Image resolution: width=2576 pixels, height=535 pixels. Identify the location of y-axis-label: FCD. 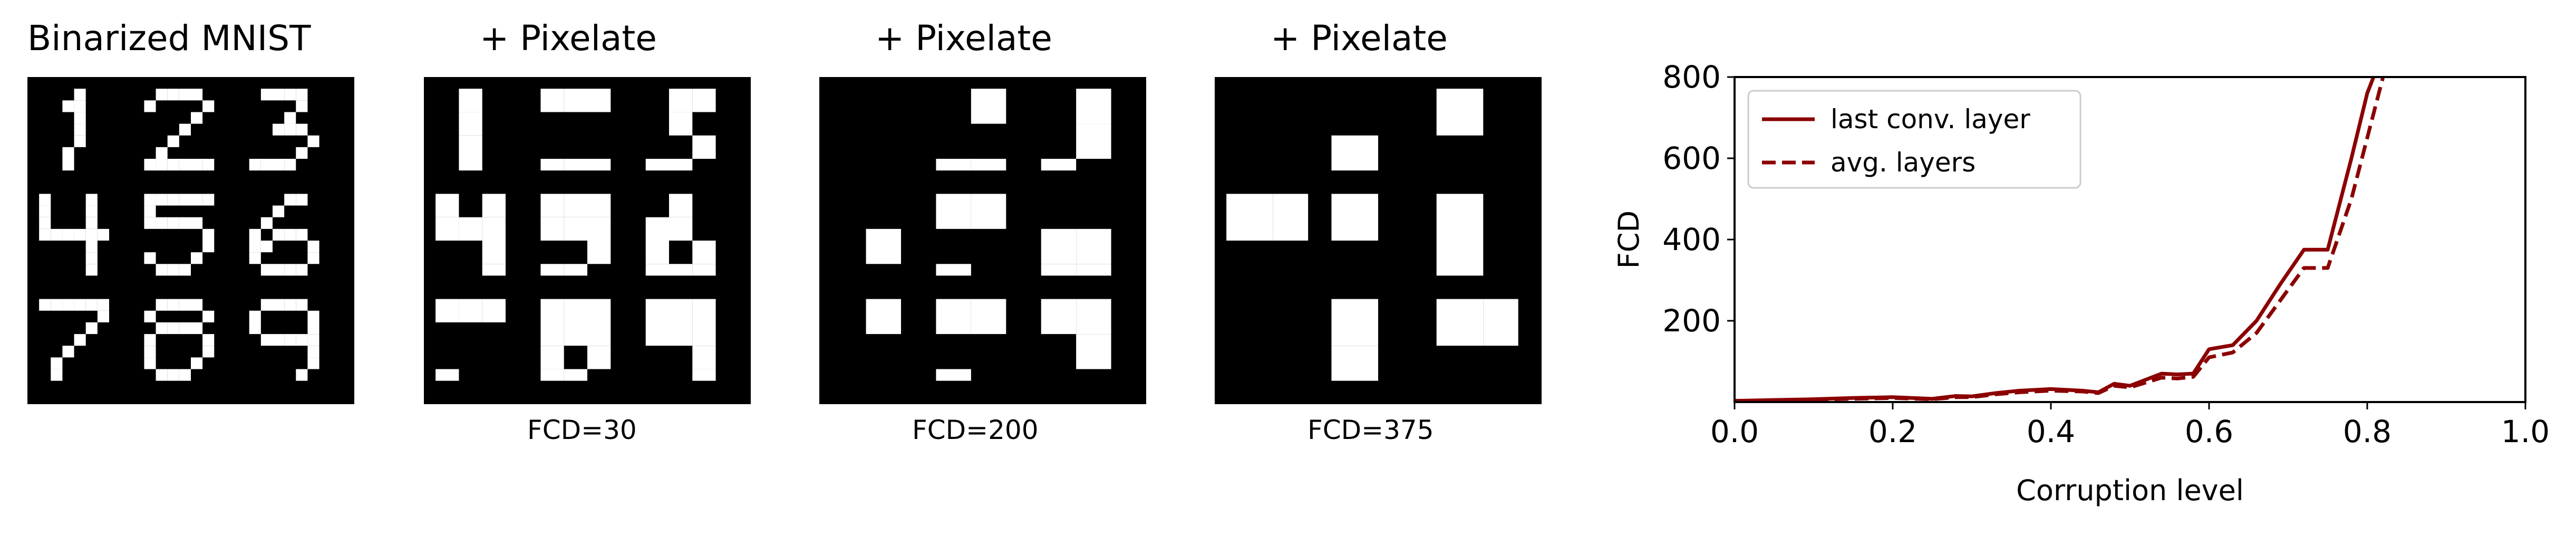
(1628, 240).